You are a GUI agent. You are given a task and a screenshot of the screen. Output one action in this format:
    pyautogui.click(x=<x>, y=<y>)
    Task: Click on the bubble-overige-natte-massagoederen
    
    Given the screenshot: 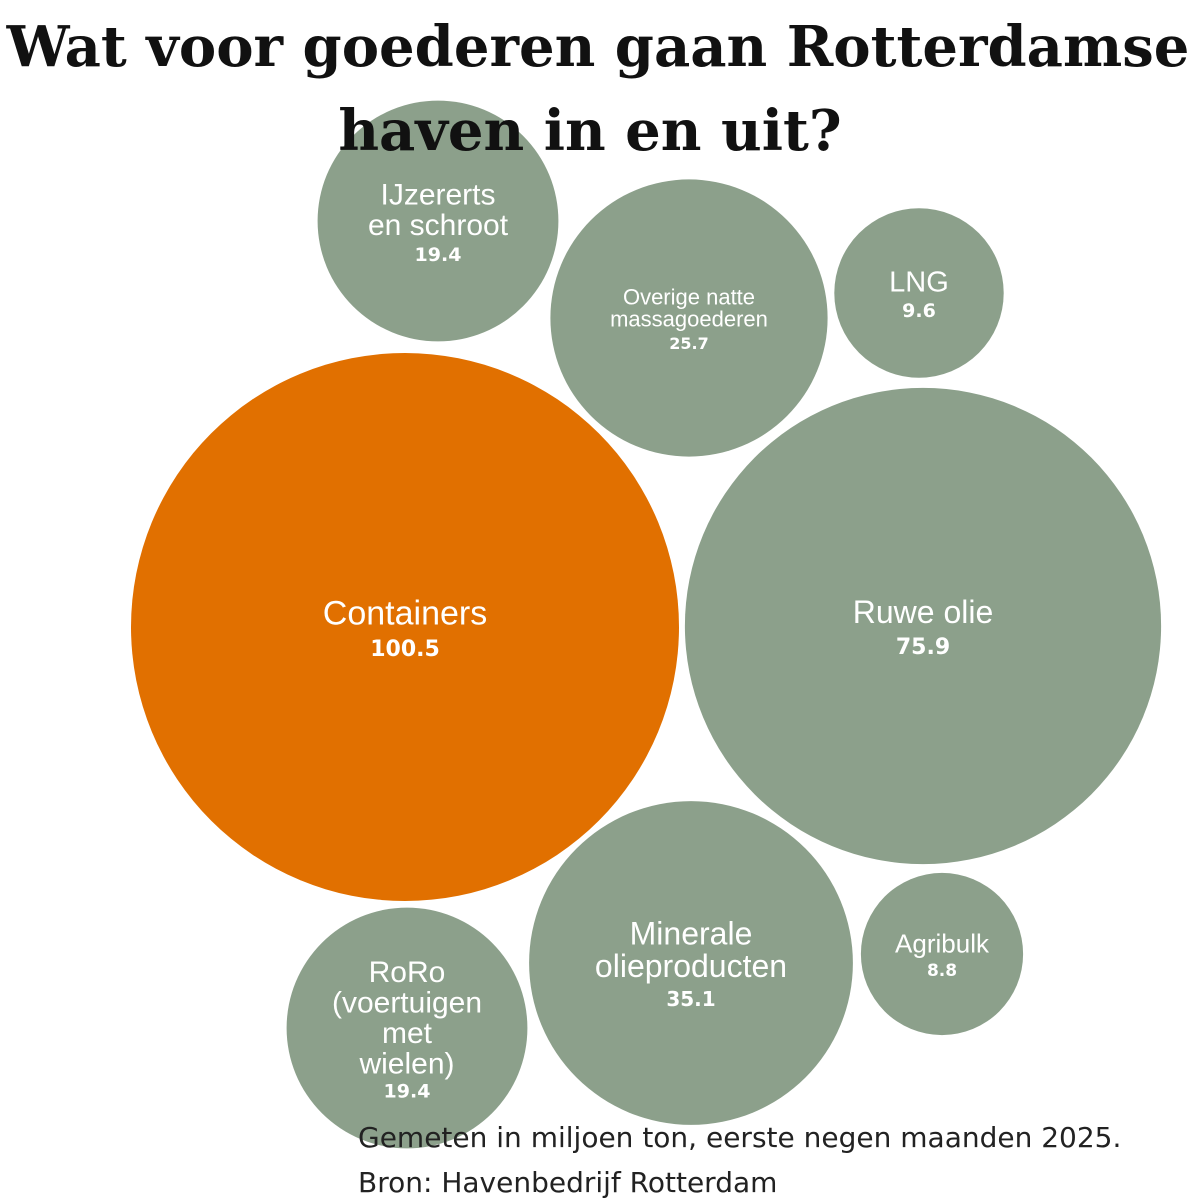 What is the action you would take?
    pyautogui.click(x=689, y=318)
    